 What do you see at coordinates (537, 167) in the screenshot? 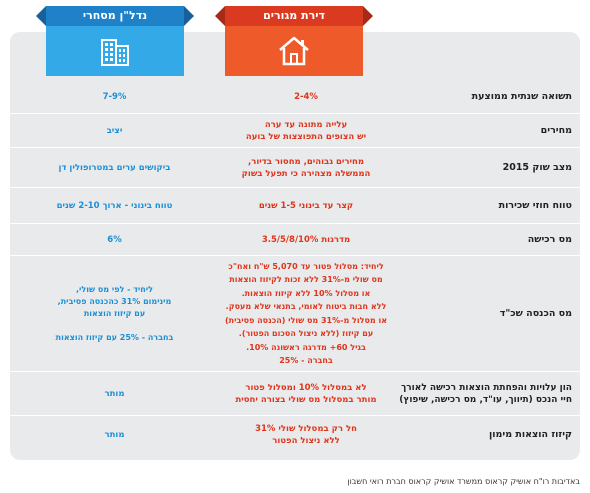
I see `row-label: מצב שוק 2015` at bounding box center [537, 167].